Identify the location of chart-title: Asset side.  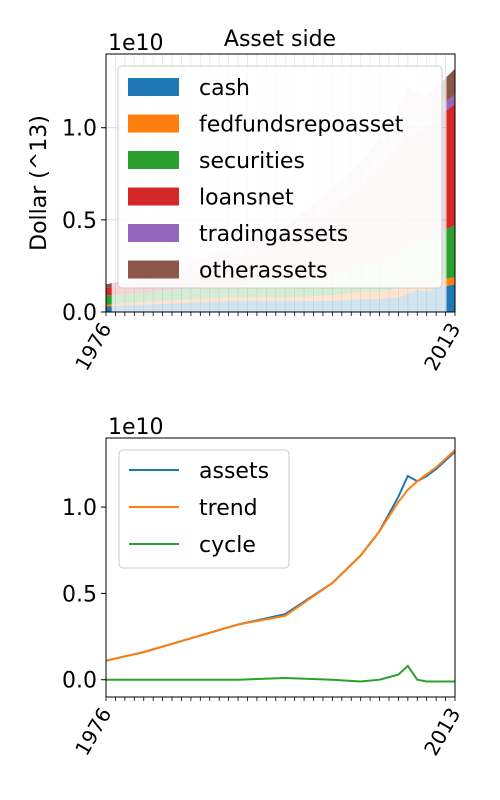
(280, 39).